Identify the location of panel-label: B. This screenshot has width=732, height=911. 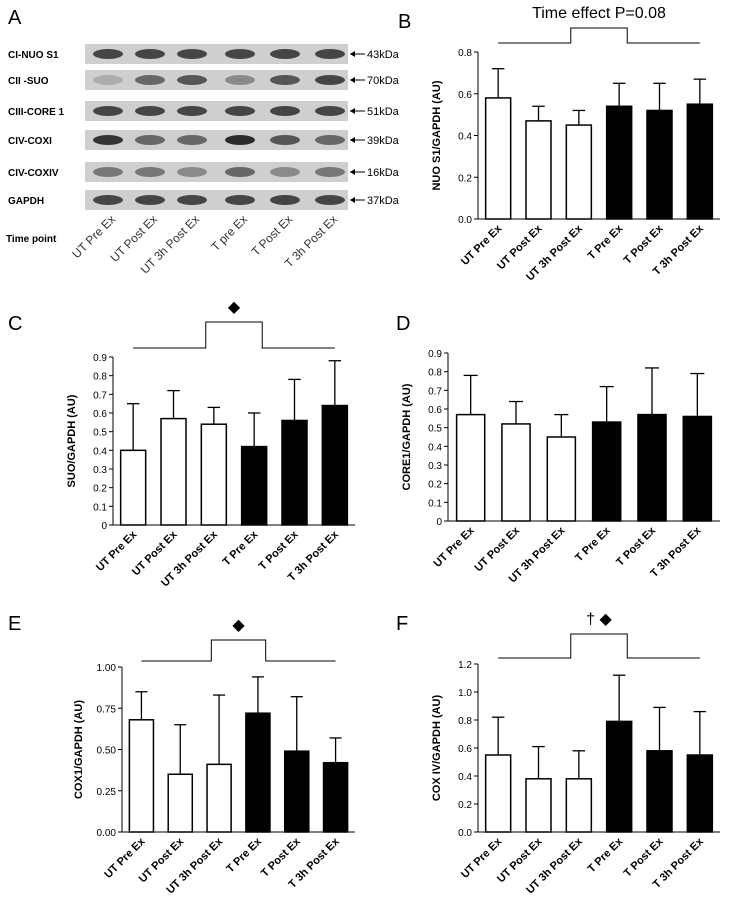
(404, 22).